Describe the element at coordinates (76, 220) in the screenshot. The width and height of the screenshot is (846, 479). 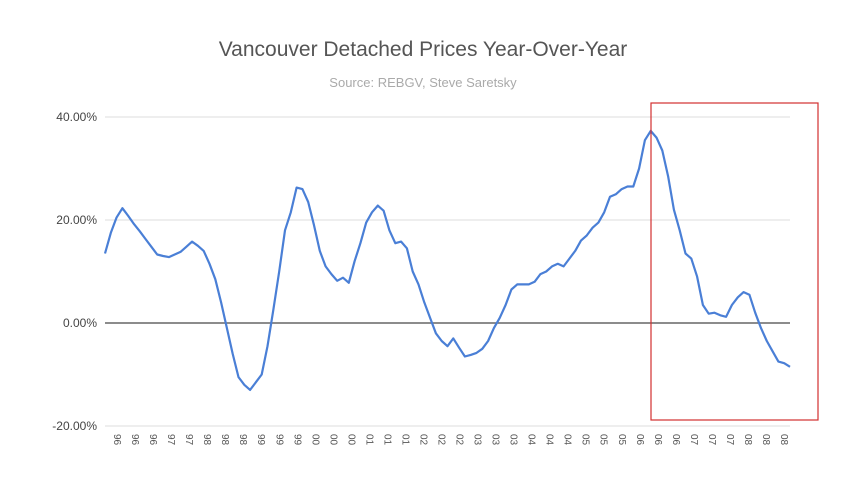
I see `y-tick-label: 20.00%` at that location.